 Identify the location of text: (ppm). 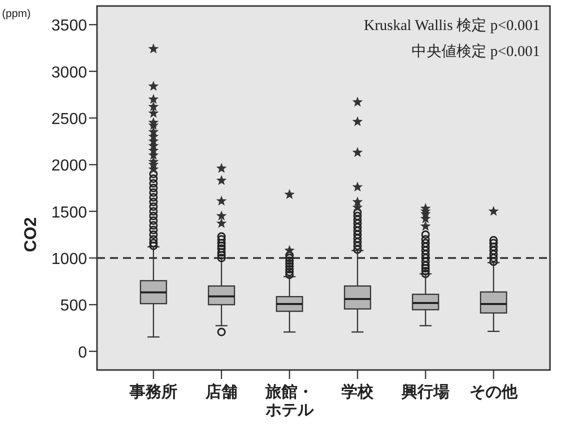
(16, 14).